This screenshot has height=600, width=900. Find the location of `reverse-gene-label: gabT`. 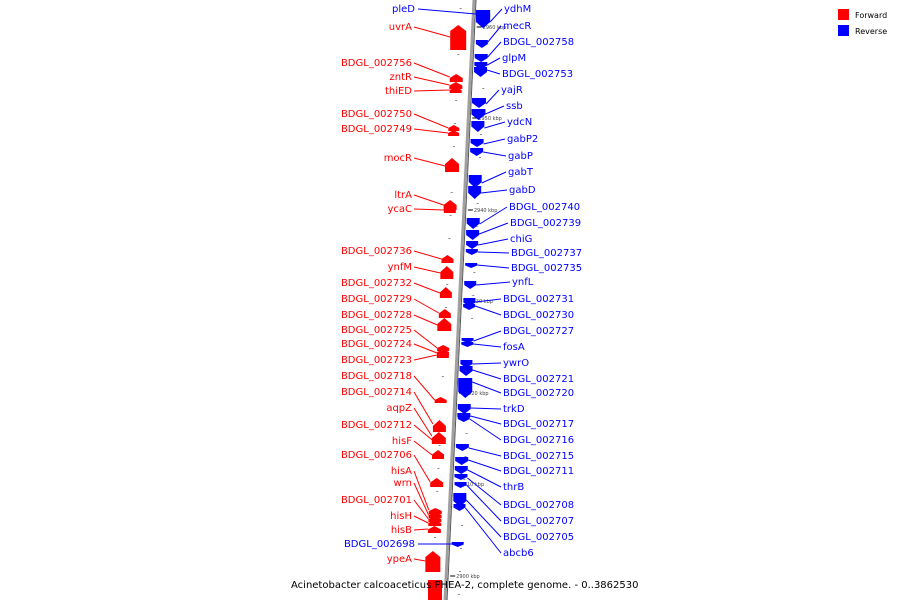

reverse-gene-label: gabT is located at coordinates (521, 172).